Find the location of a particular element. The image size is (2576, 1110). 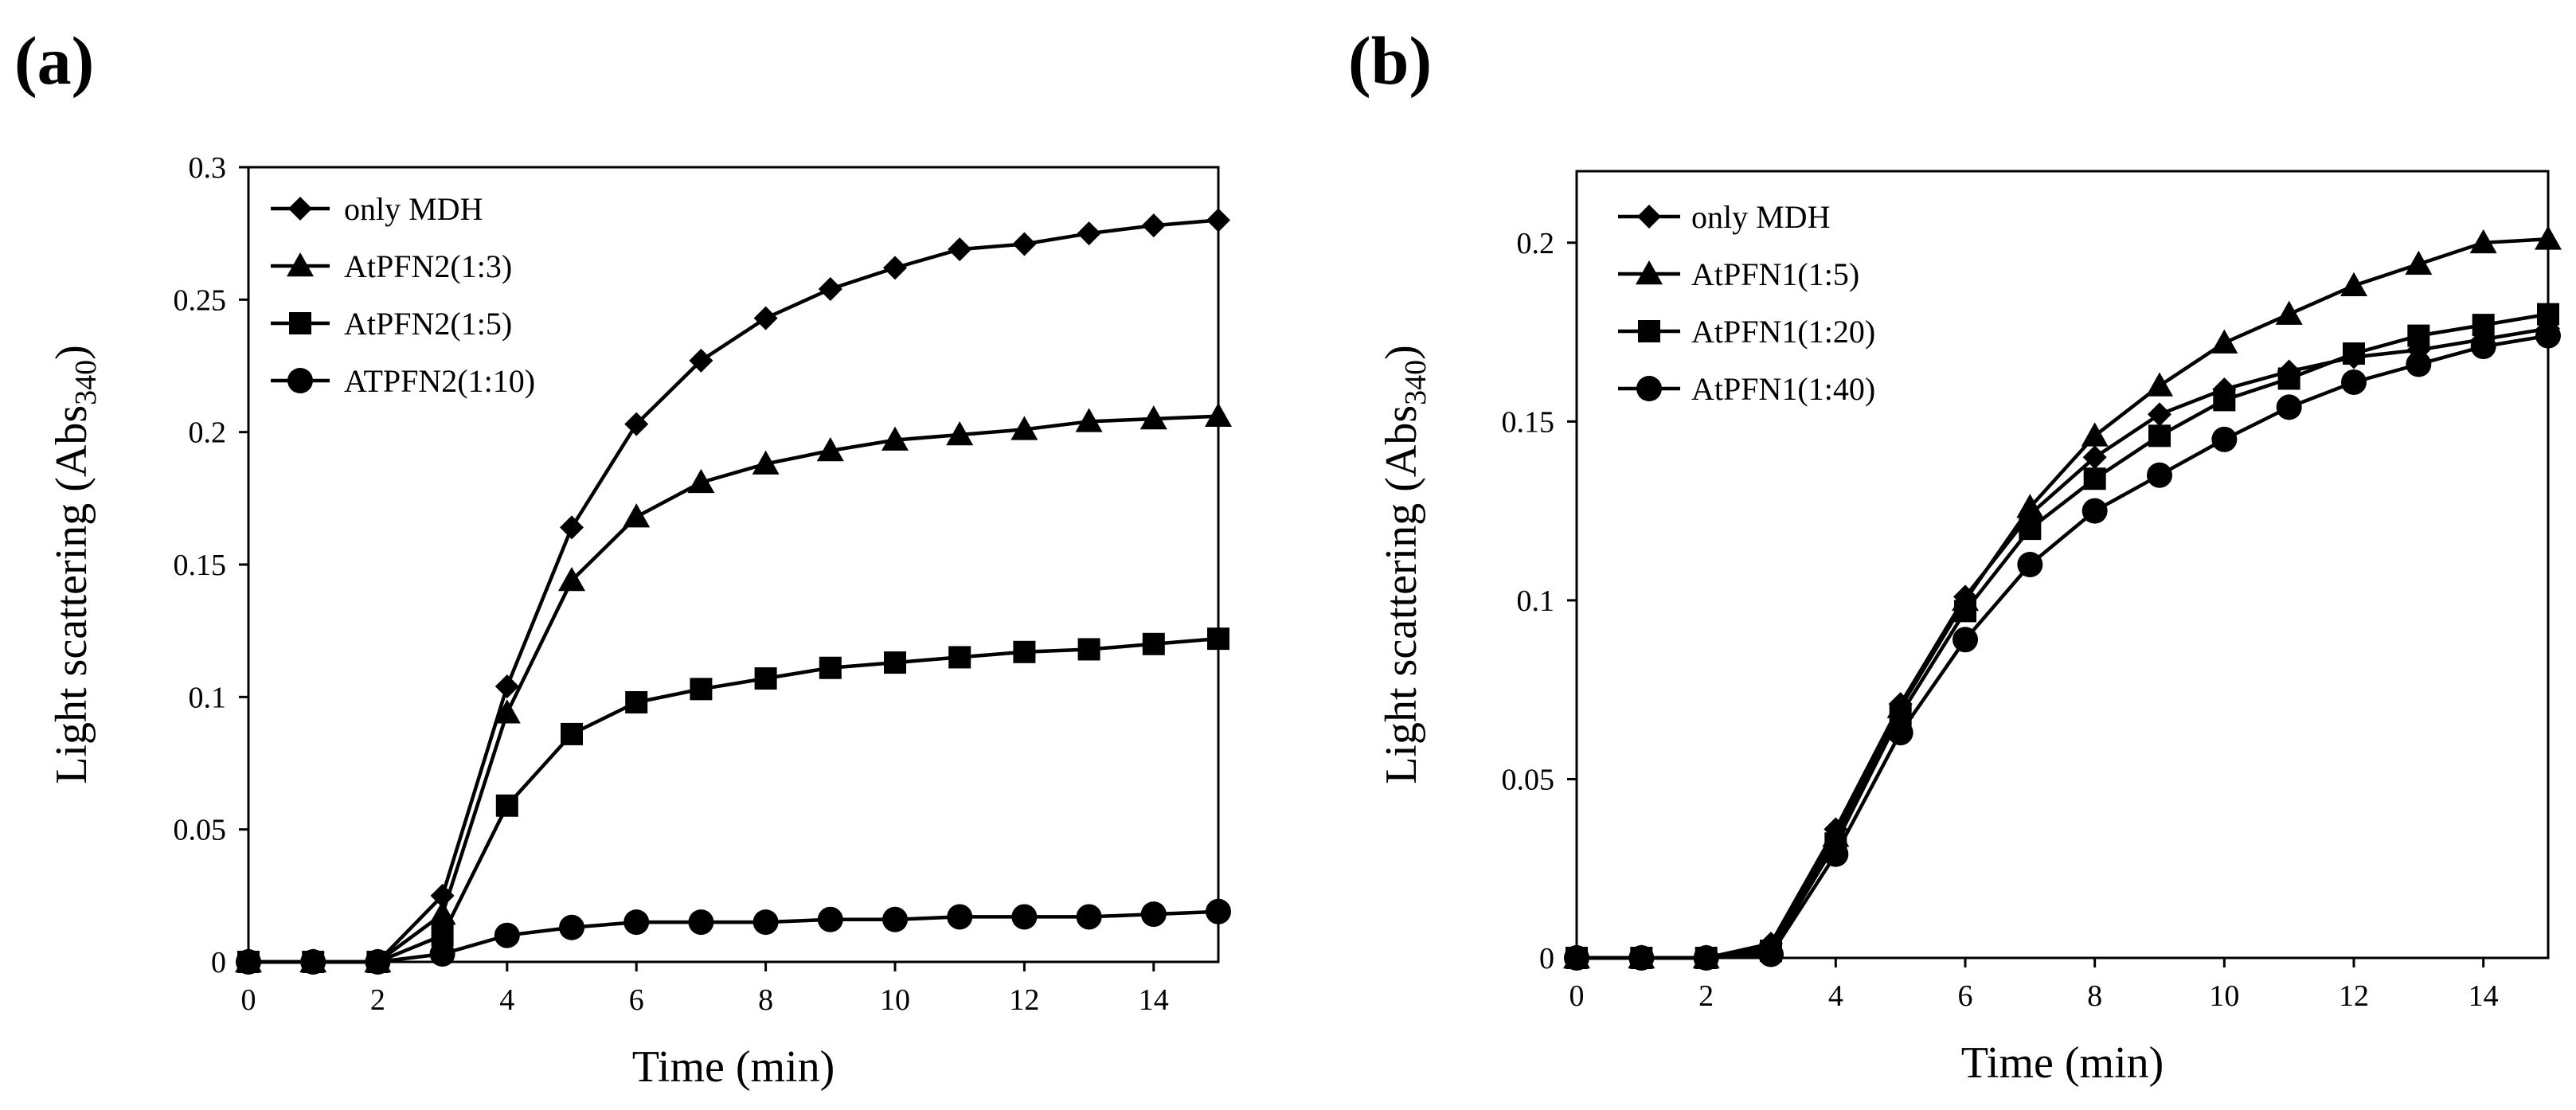

panel-b-x-tick-label: 4 is located at coordinates (1835, 996).